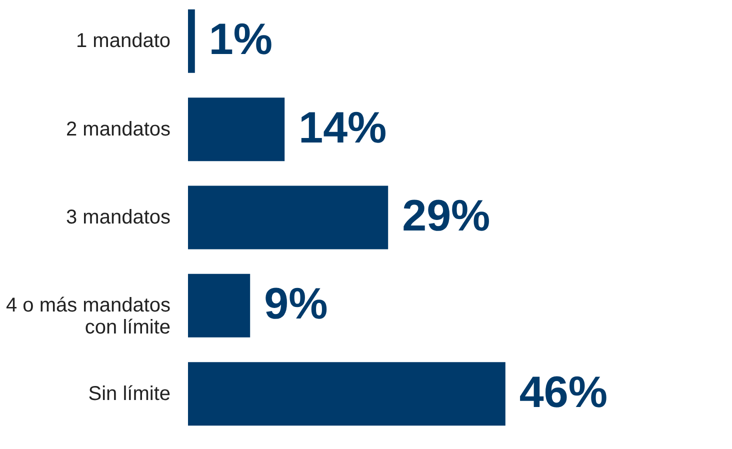  I want to click on y-tick-label: 3 mandatos, so click(118, 217).